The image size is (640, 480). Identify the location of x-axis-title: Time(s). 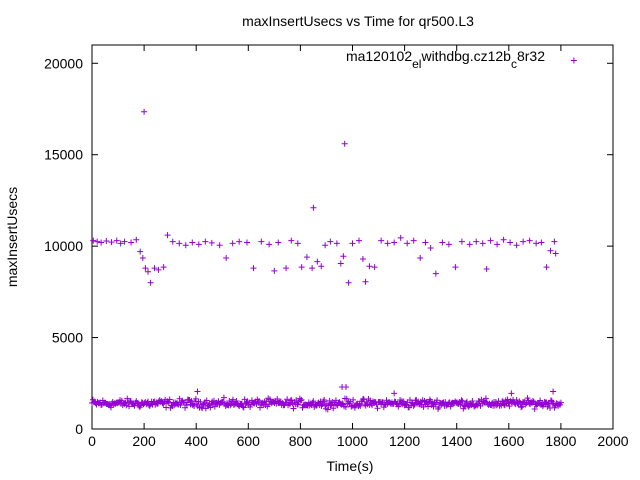
(350, 466).